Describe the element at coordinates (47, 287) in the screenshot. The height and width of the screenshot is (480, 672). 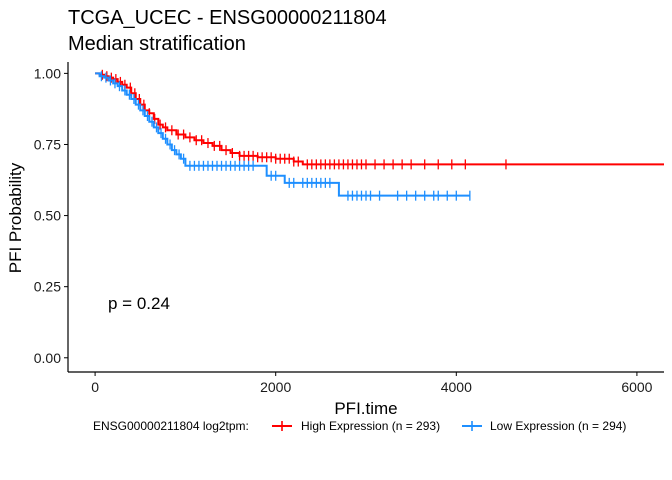
I see `y-tick-label: 0.25` at that location.